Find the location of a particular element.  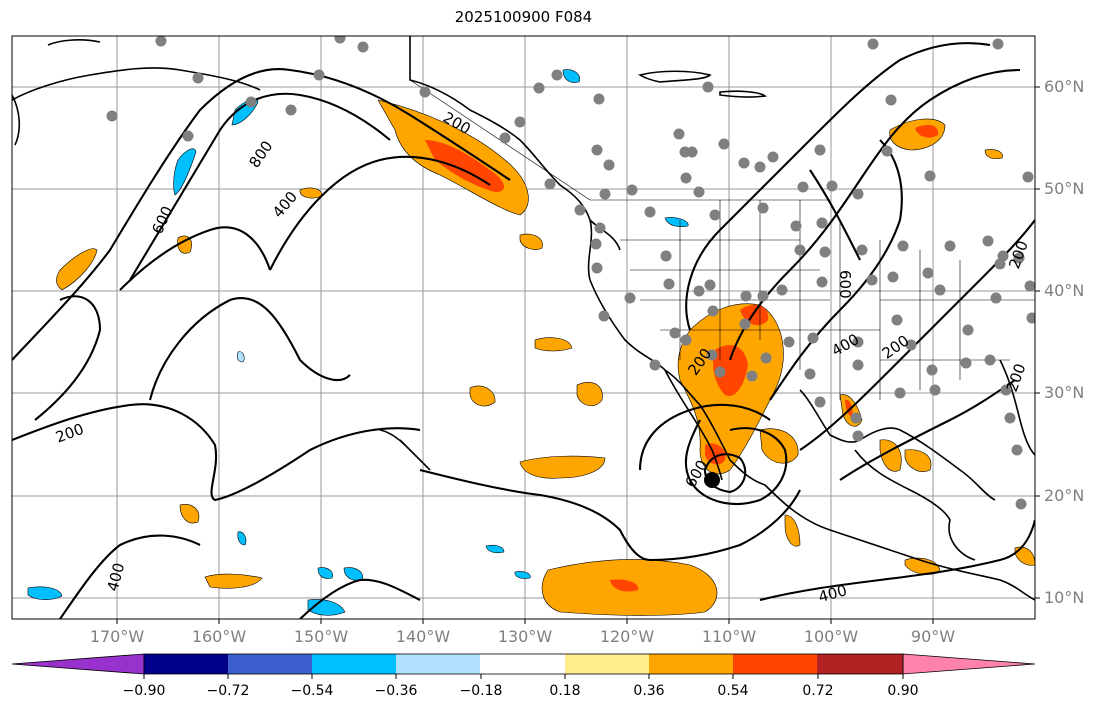

colorbar-tick-label: 0.54 is located at coordinates (733, 691).